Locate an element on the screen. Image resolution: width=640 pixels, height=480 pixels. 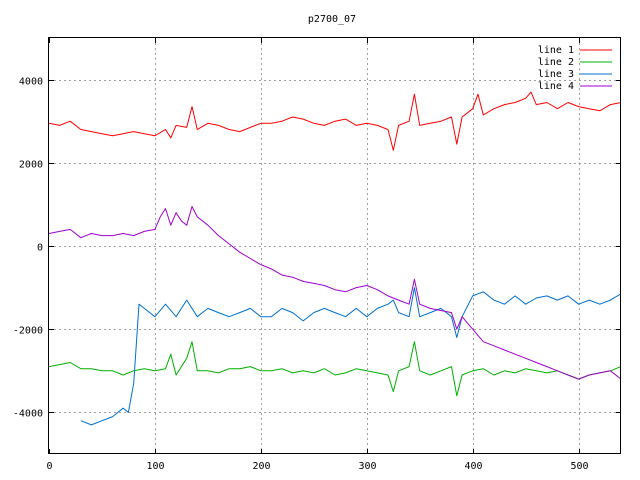
x-tick-label: 400 is located at coordinates (473, 466).